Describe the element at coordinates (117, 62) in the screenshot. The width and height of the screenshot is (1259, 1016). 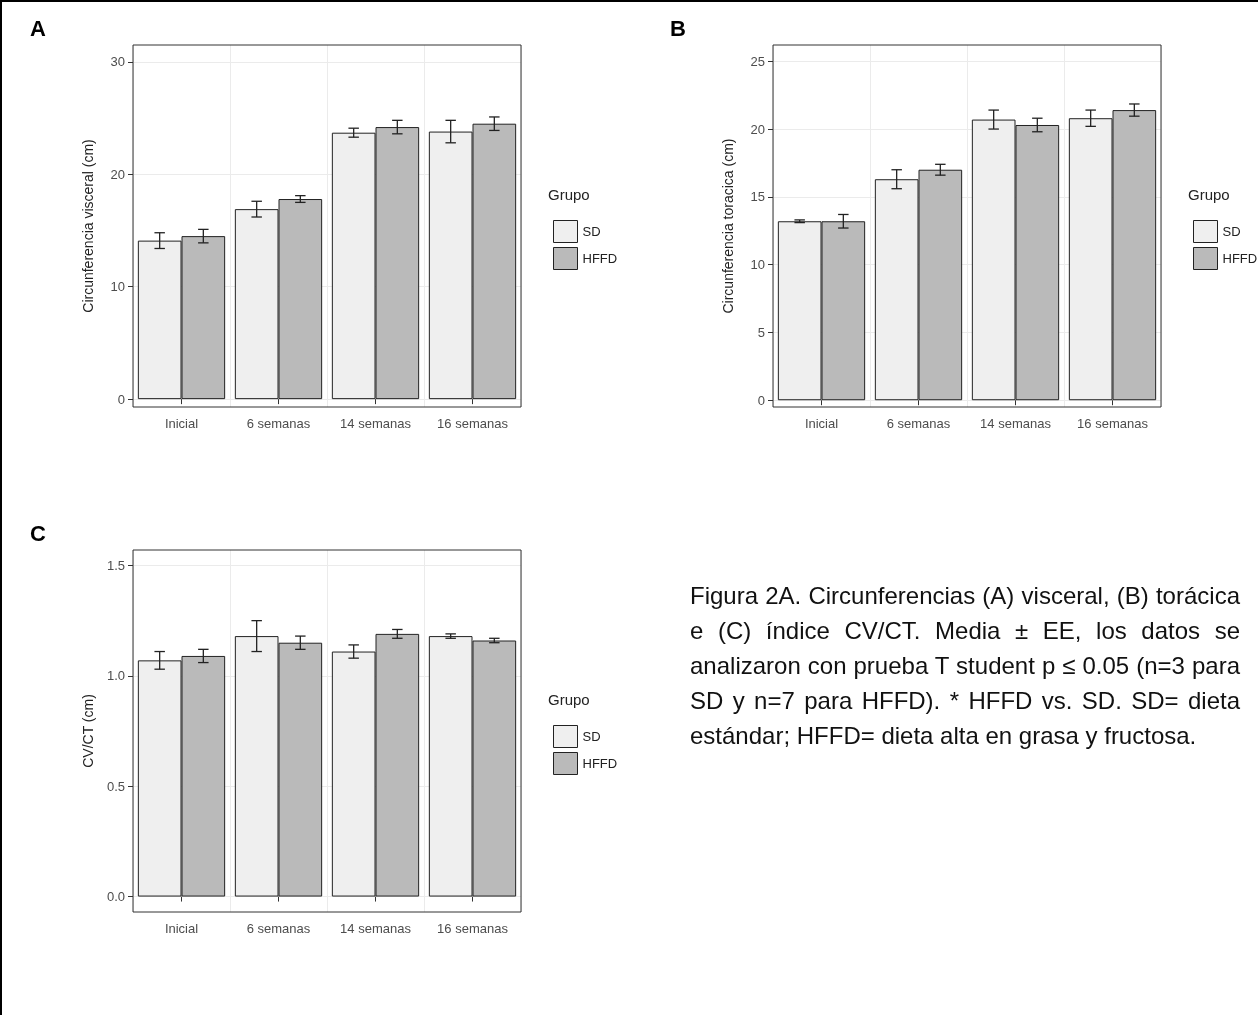
I see `y-tick-label: 30` at that location.